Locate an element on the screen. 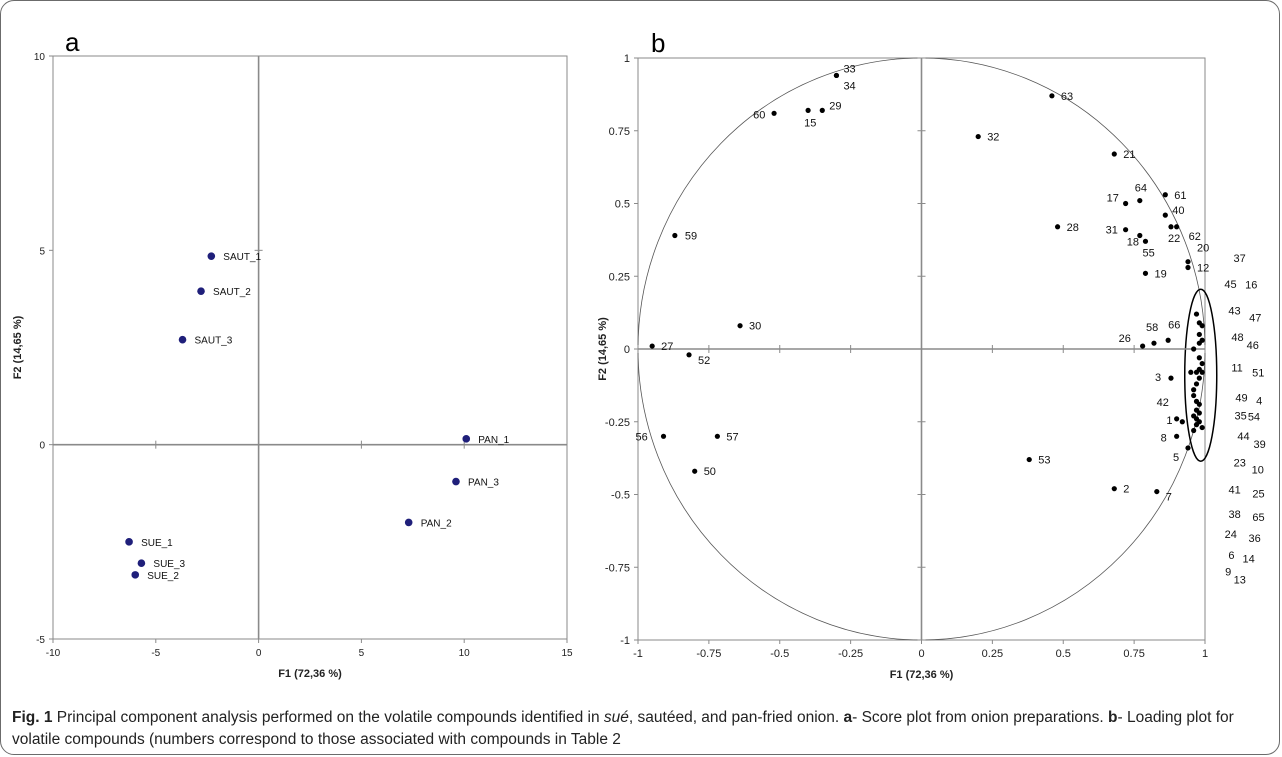  x-axis-title: F1 (72,36 %) is located at coordinates (310, 674).